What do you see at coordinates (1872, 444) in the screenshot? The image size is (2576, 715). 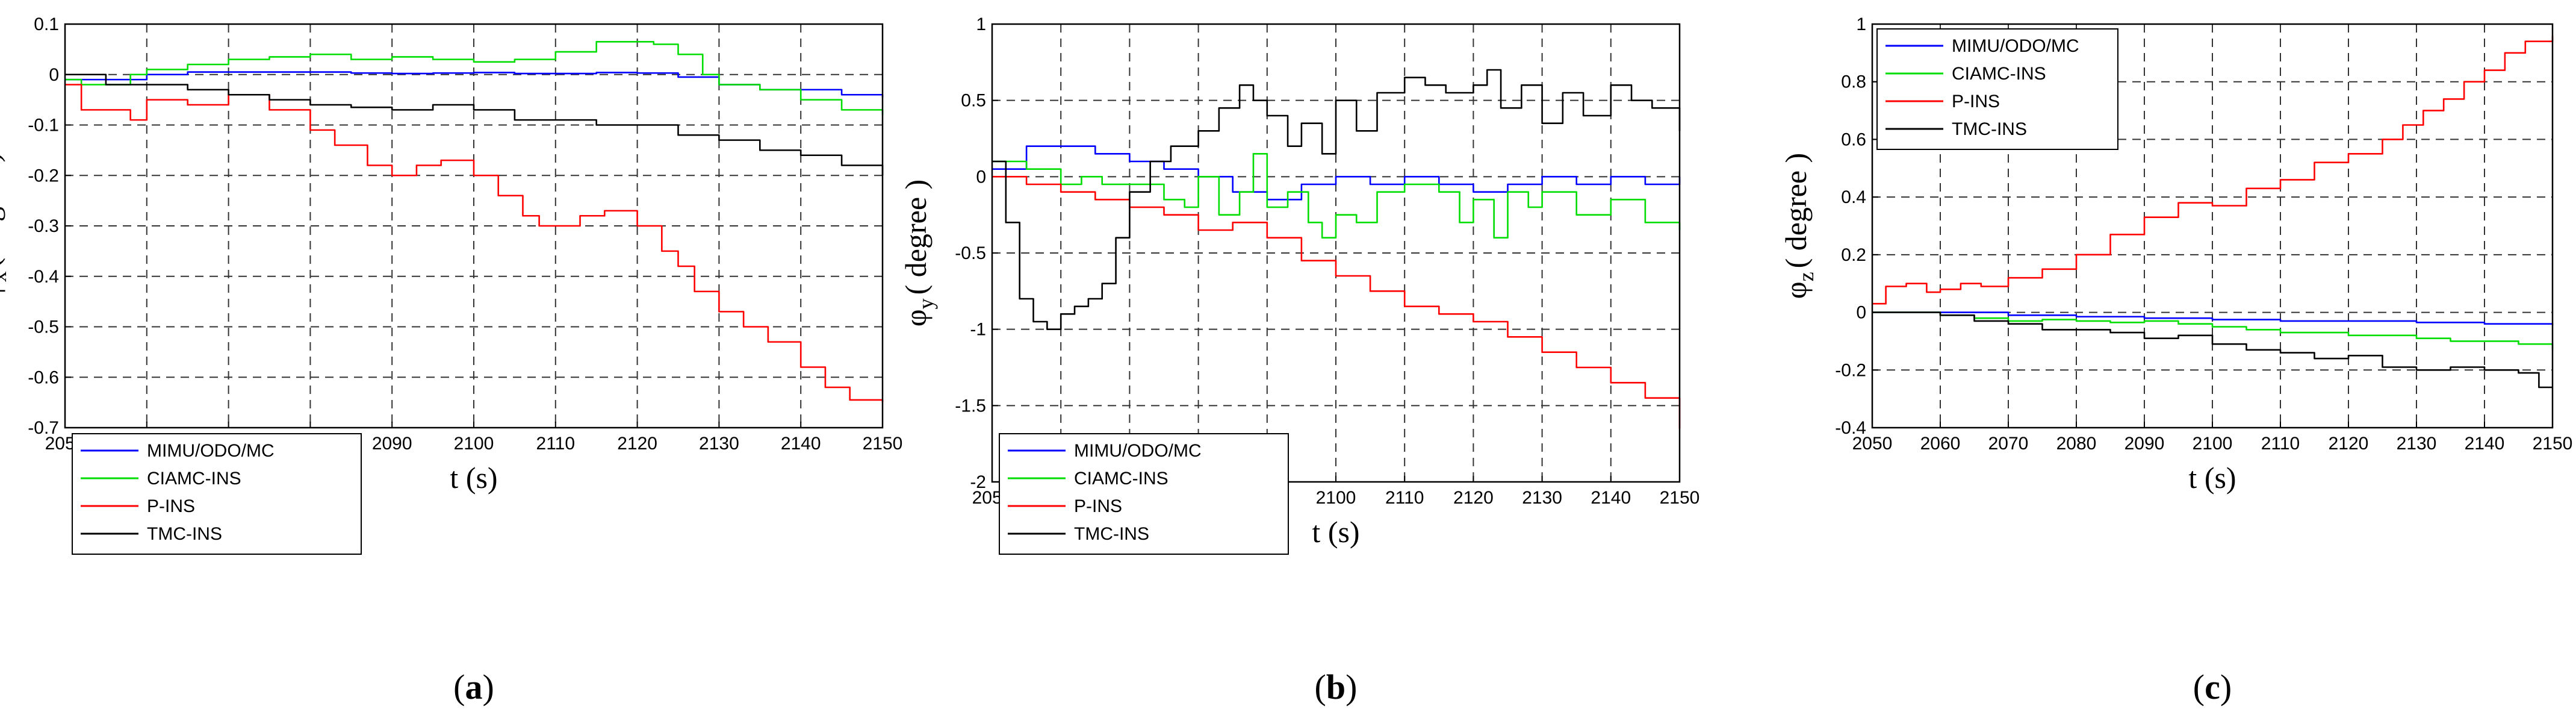 I see `x-tick-label: 2050` at bounding box center [1872, 444].